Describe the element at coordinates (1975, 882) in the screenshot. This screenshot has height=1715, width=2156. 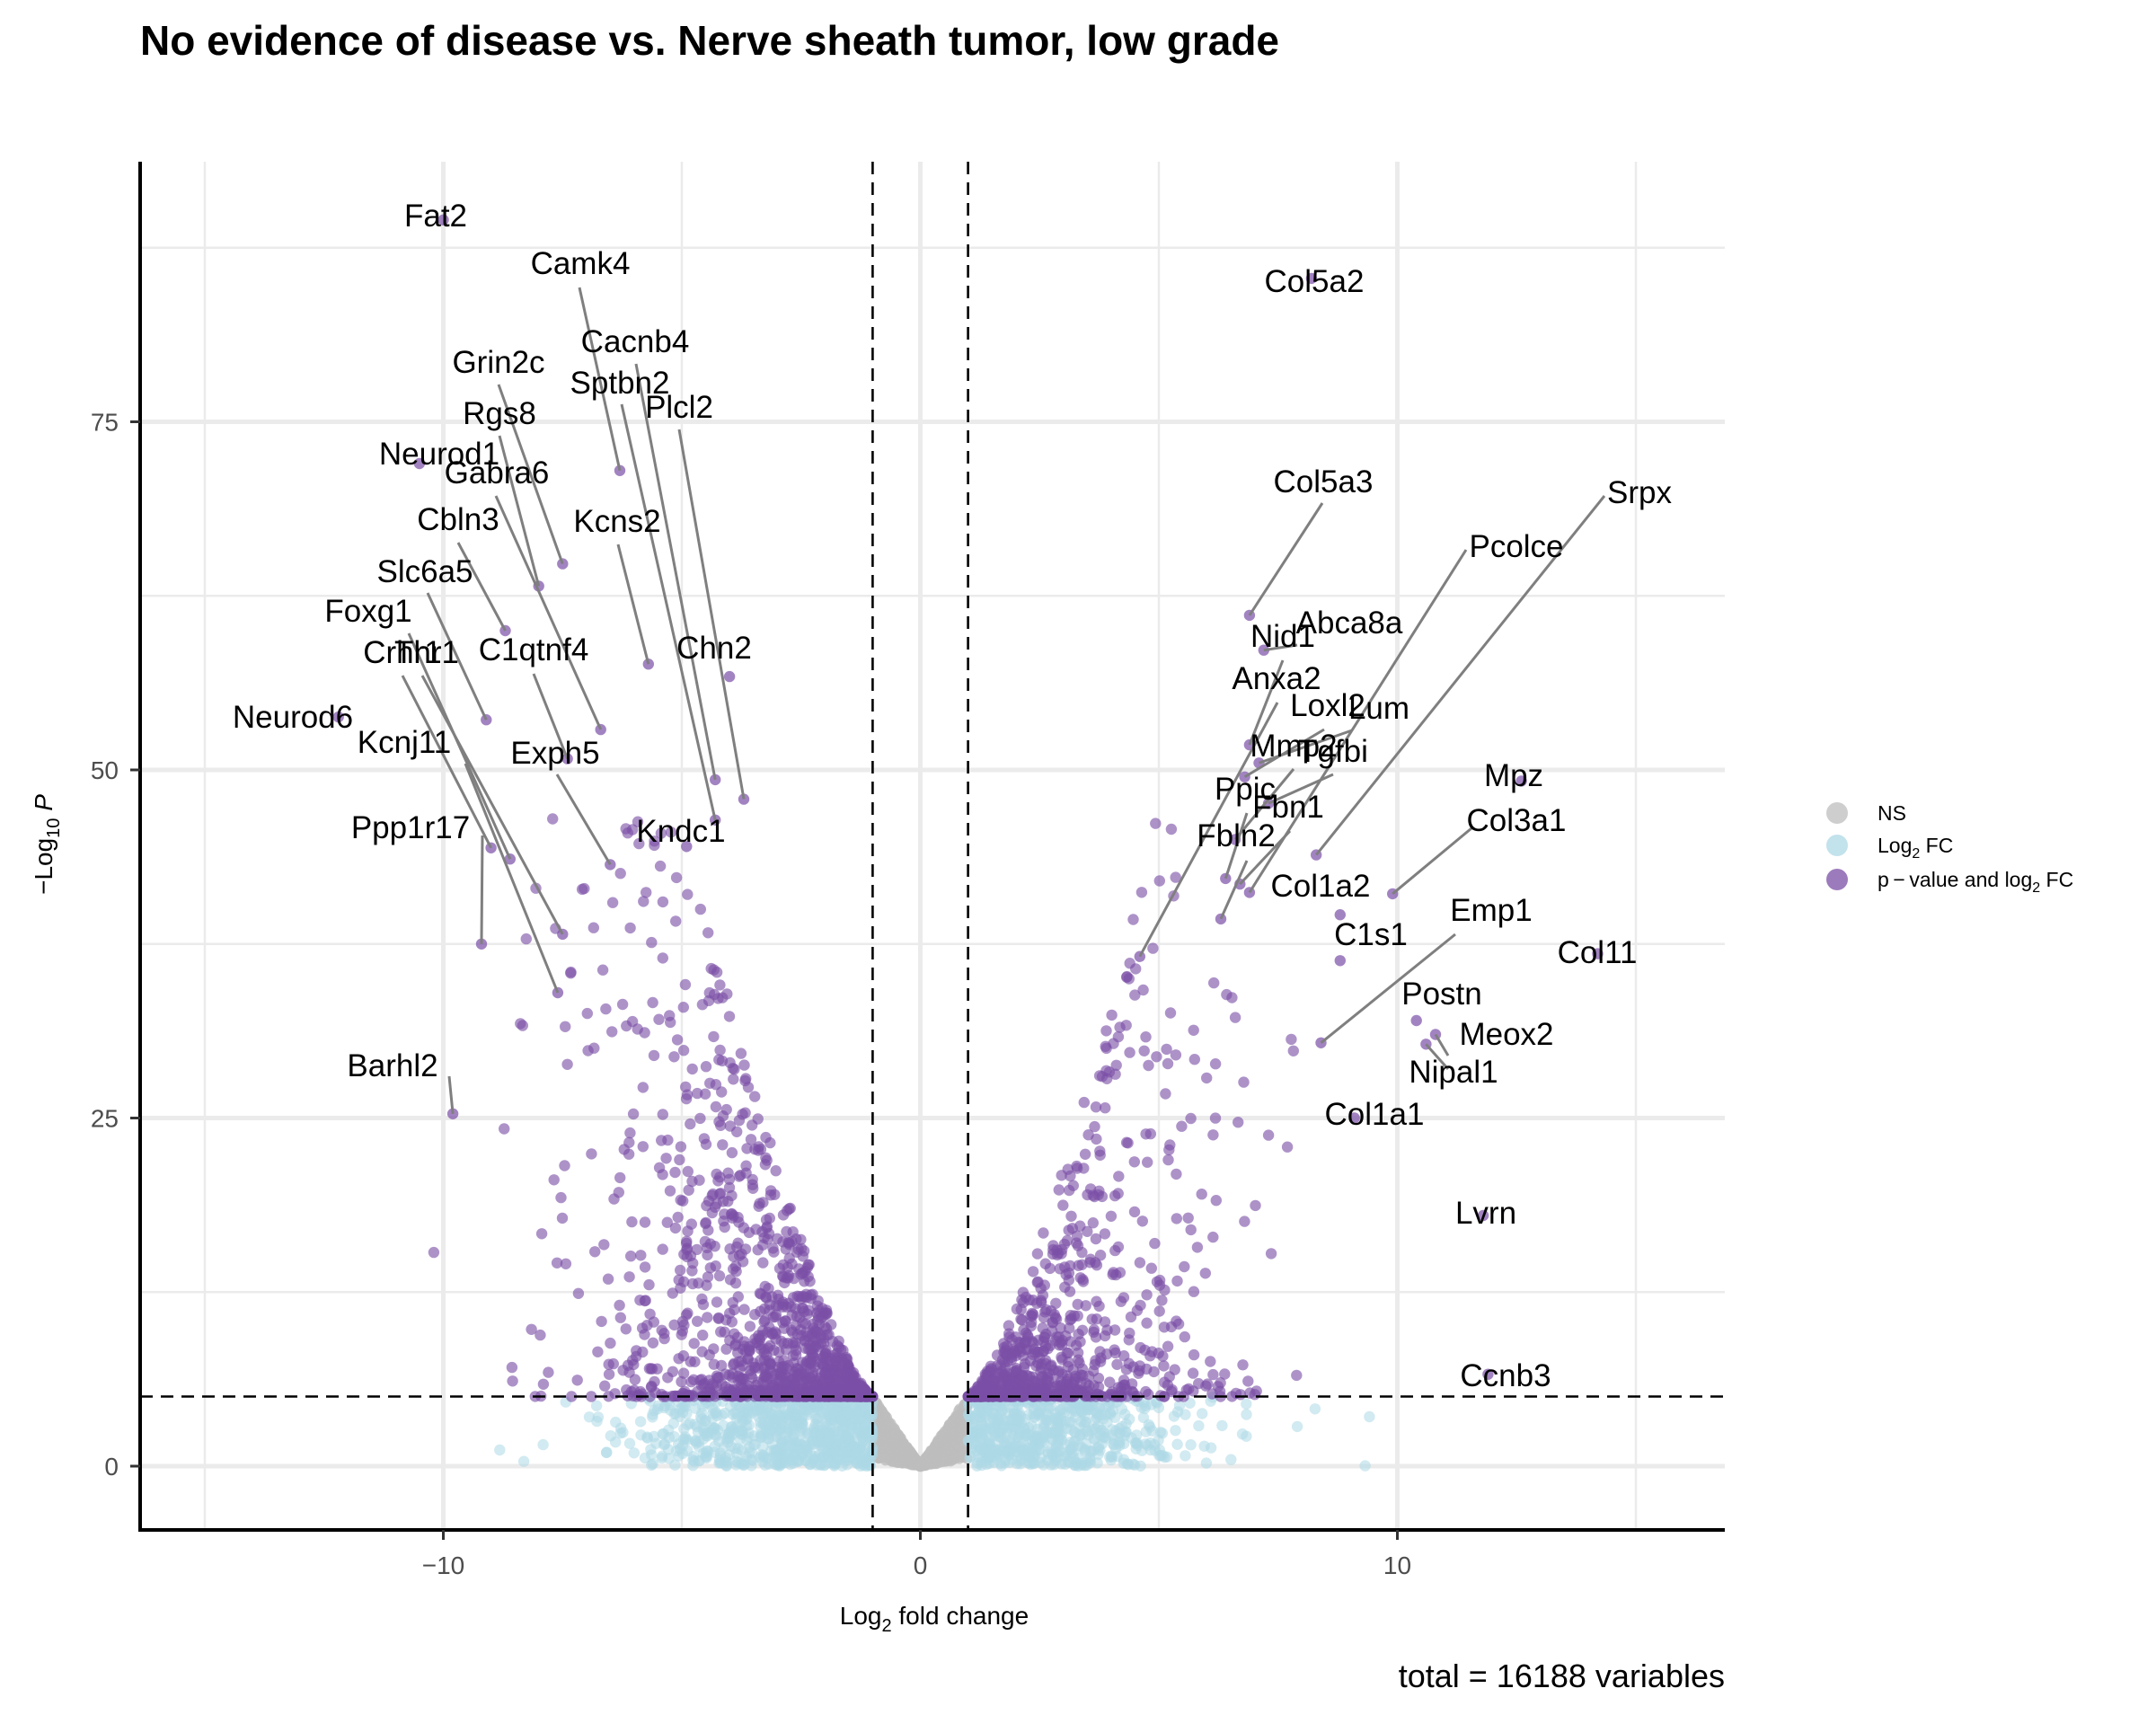
I see `legend-label: p − value and log2 FC` at that location.